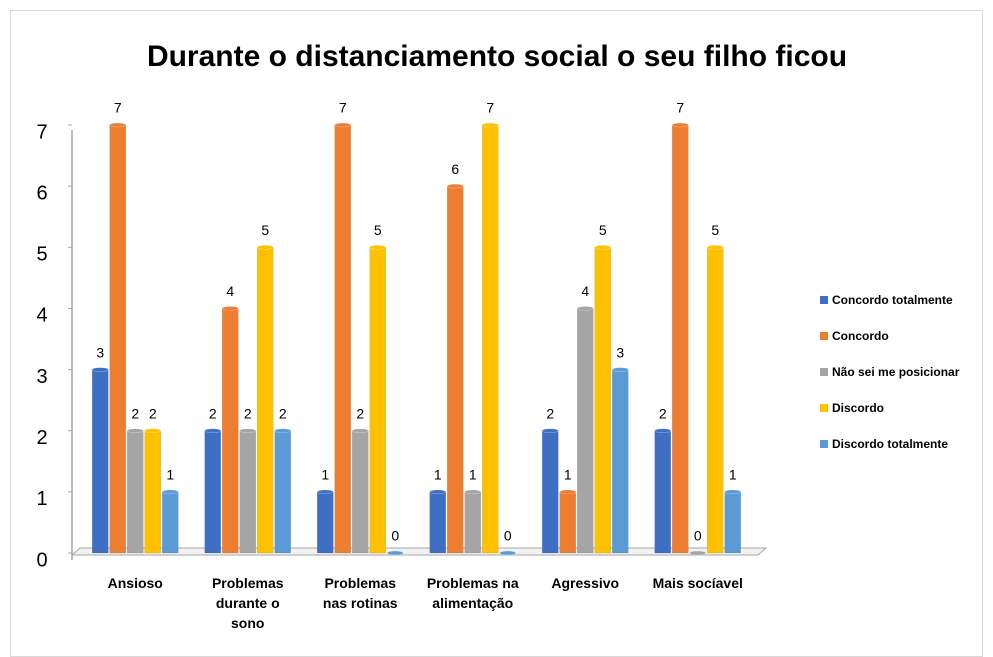 The image size is (993, 657). Describe the element at coordinates (41, 560) in the screenshot. I see `y-tick-label: 0` at that location.